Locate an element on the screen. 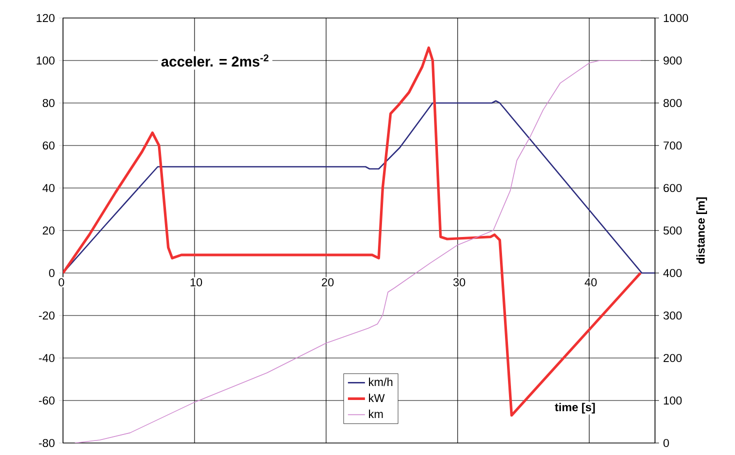 This screenshot has width=735, height=455. x-tick-label: 0 is located at coordinates (61, 282).